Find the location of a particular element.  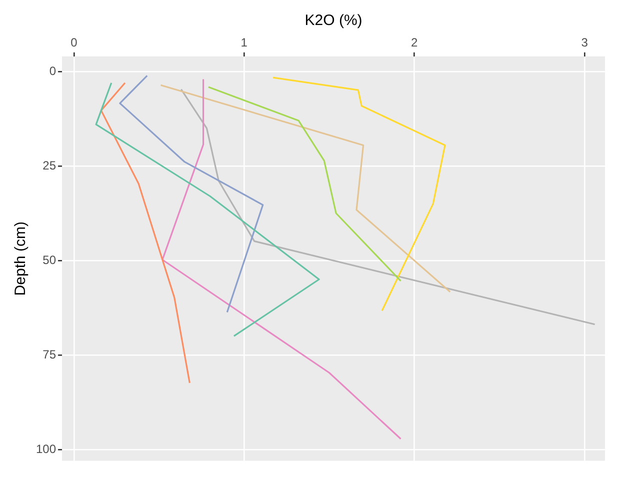

y-tick-label: 50 is located at coordinates (49, 259).